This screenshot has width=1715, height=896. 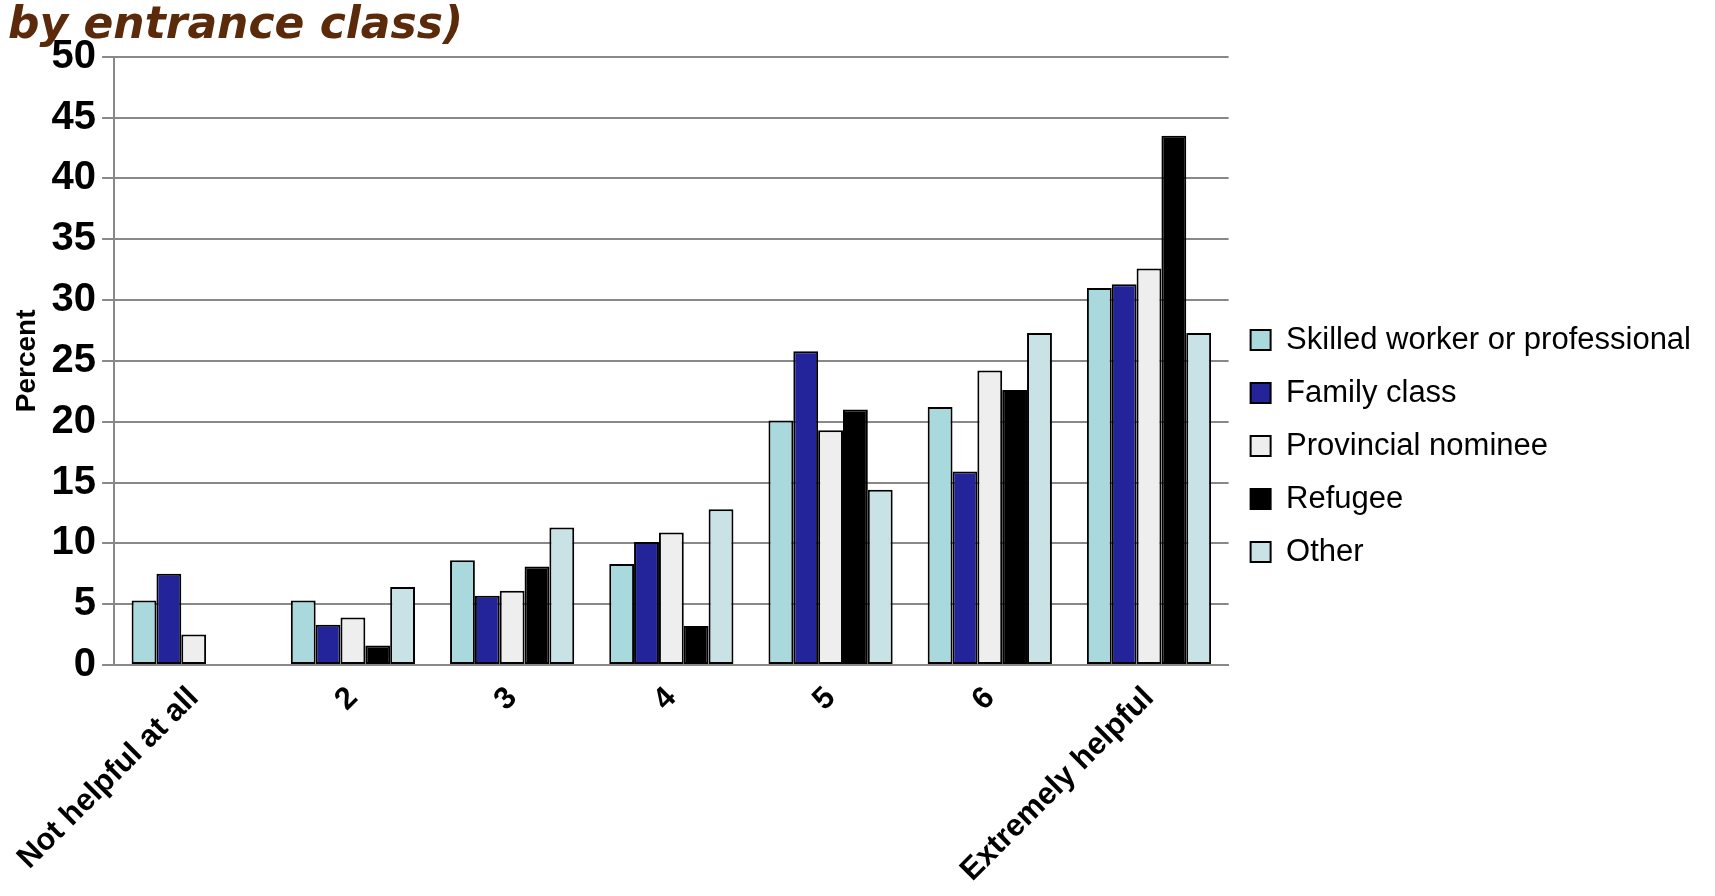 I want to click on x-tick-label: 3, so click(x=505, y=698).